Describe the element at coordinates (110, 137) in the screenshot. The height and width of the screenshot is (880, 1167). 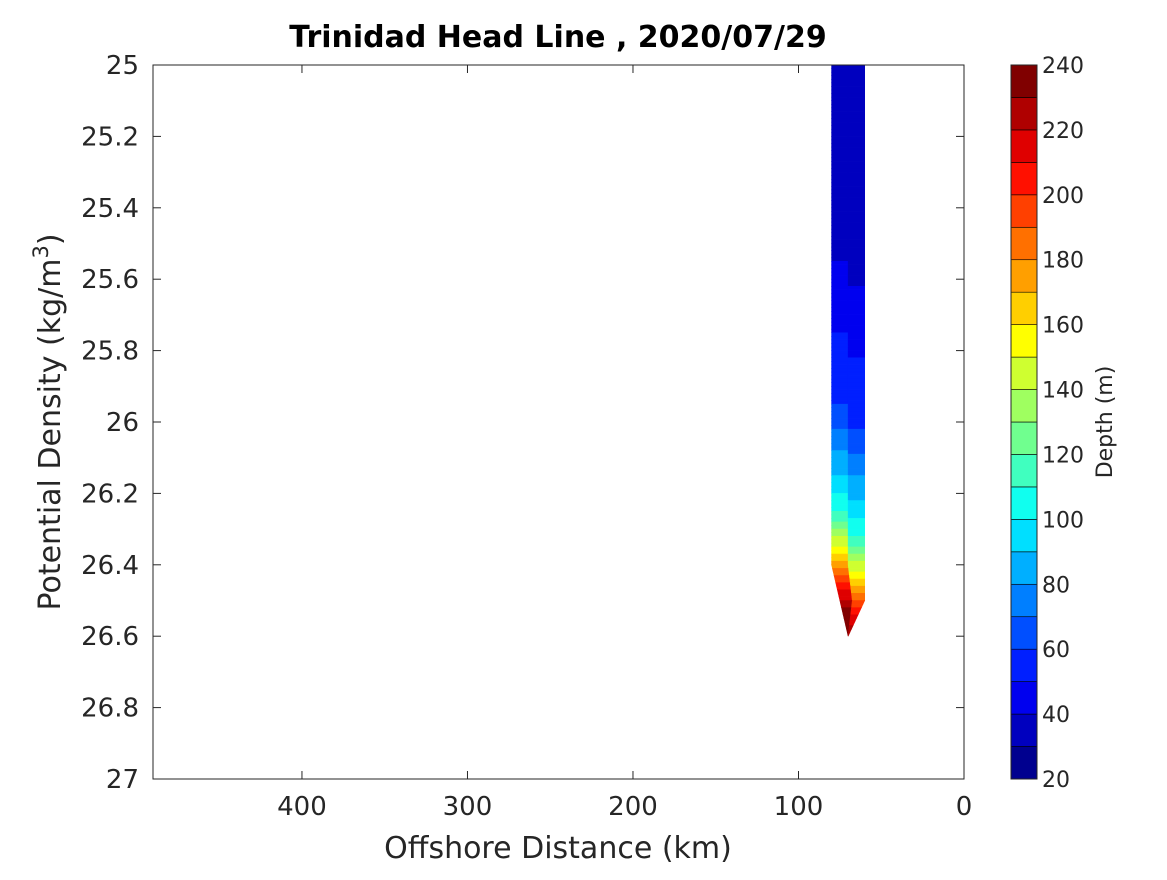
I see `y-tick-label: 25.2` at that location.